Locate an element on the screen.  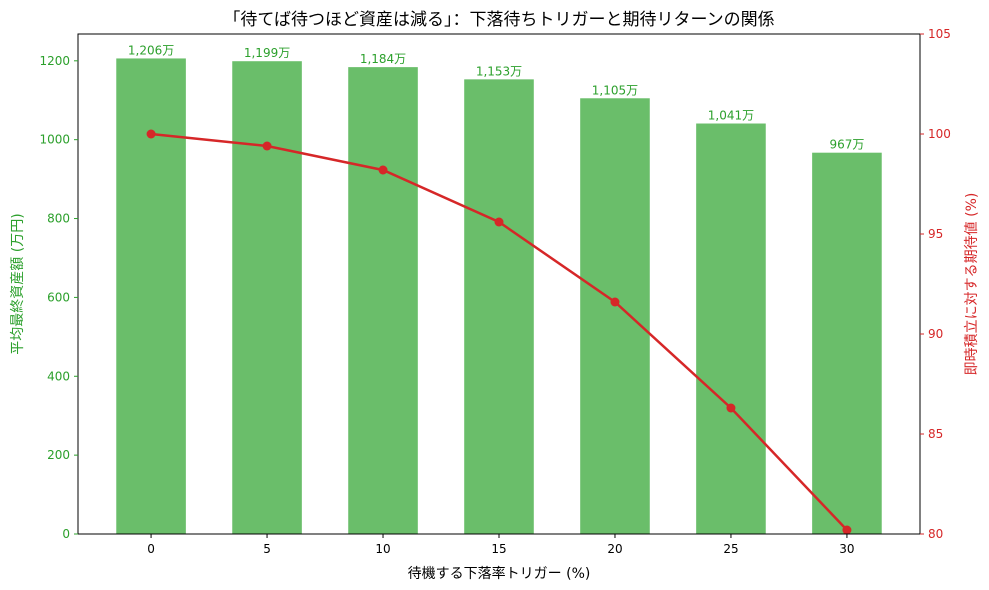
x-tick-label: 20 is located at coordinates (614, 549).